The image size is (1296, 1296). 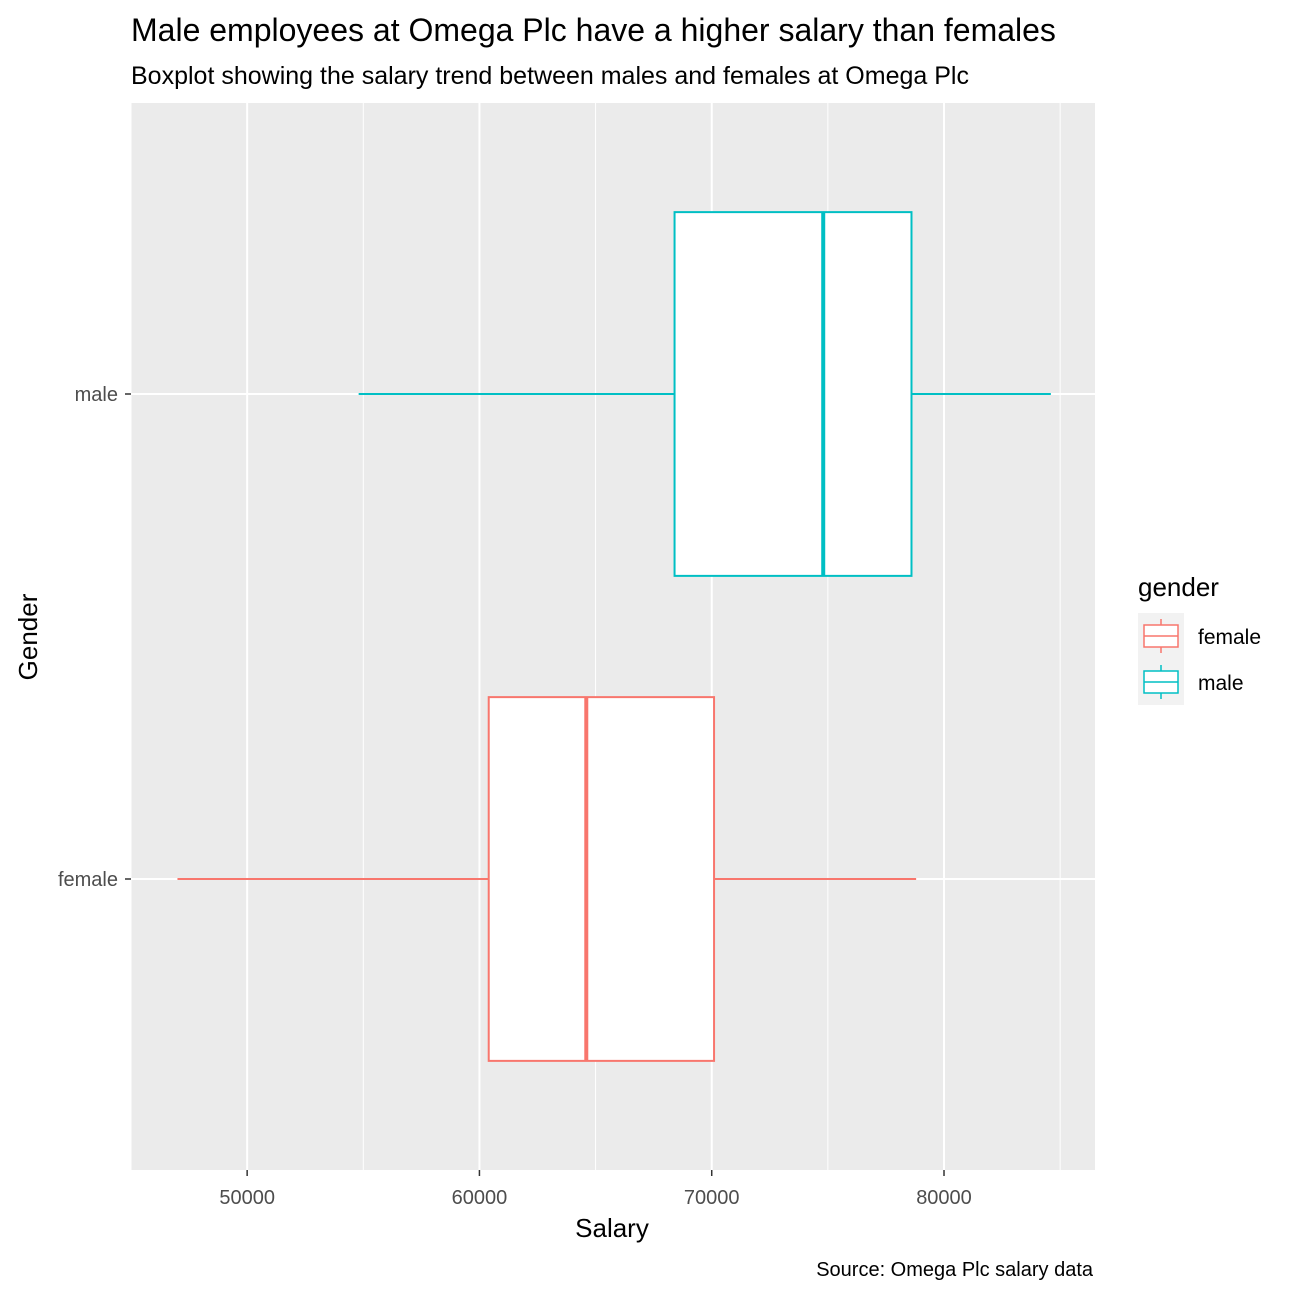 I want to click on legend-title: gender, so click(x=1178, y=587).